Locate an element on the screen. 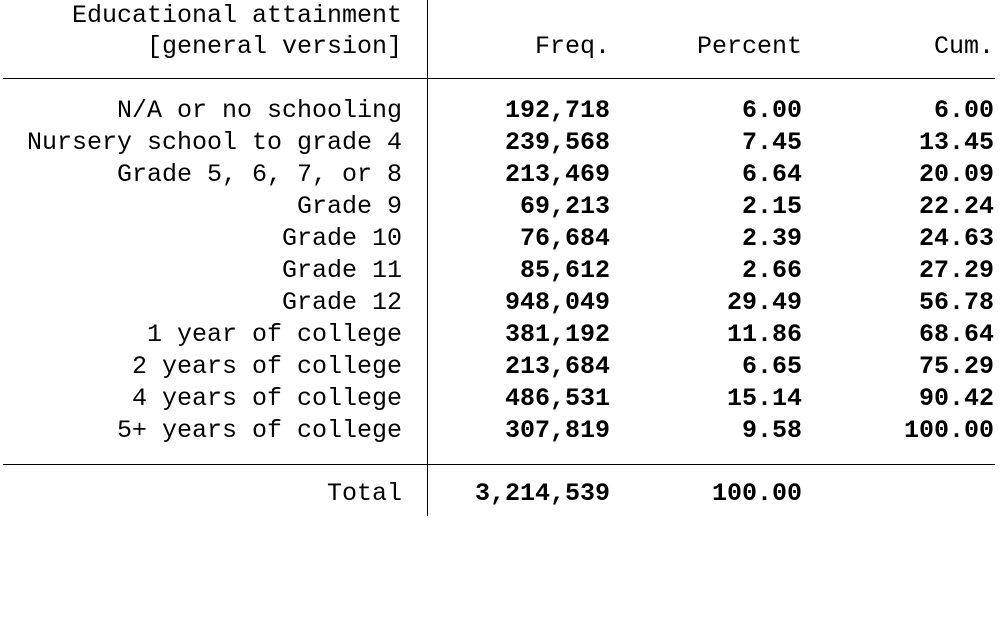  row-label: Grade 5, 6, 7, or 8 is located at coordinates (259, 174).